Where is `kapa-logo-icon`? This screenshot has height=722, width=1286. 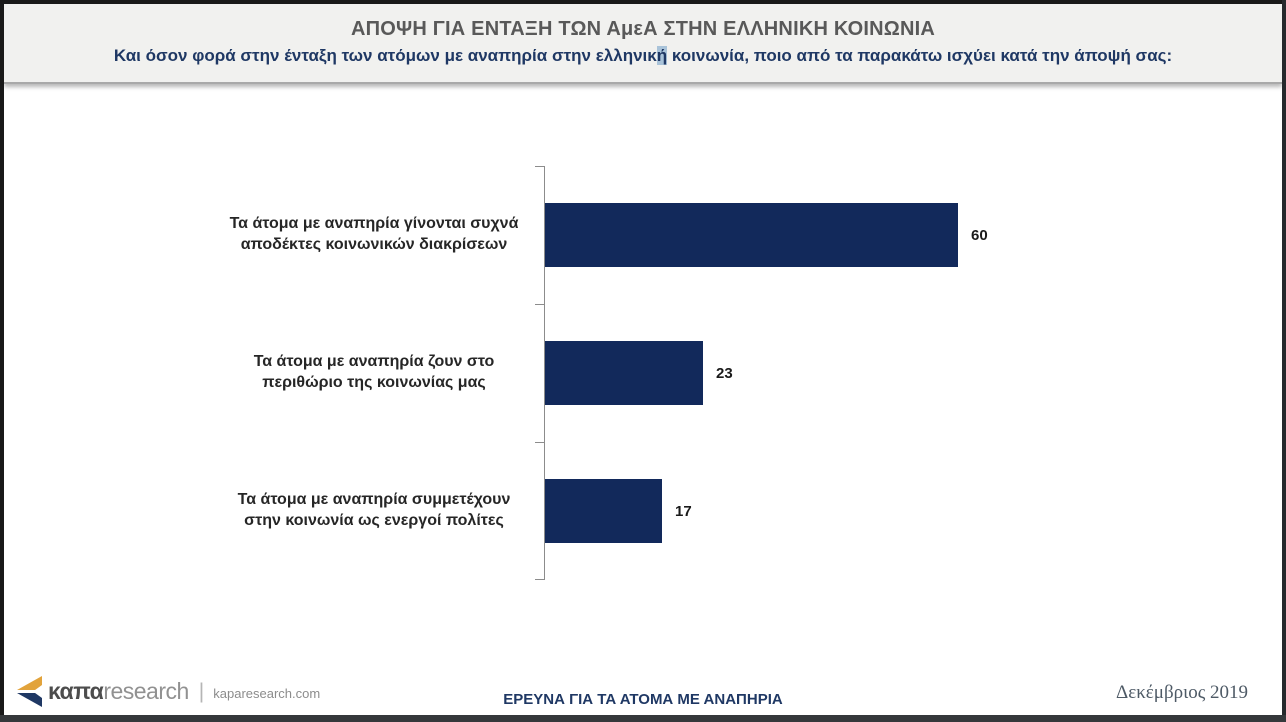 kapa-logo-icon is located at coordinates (29, 691).